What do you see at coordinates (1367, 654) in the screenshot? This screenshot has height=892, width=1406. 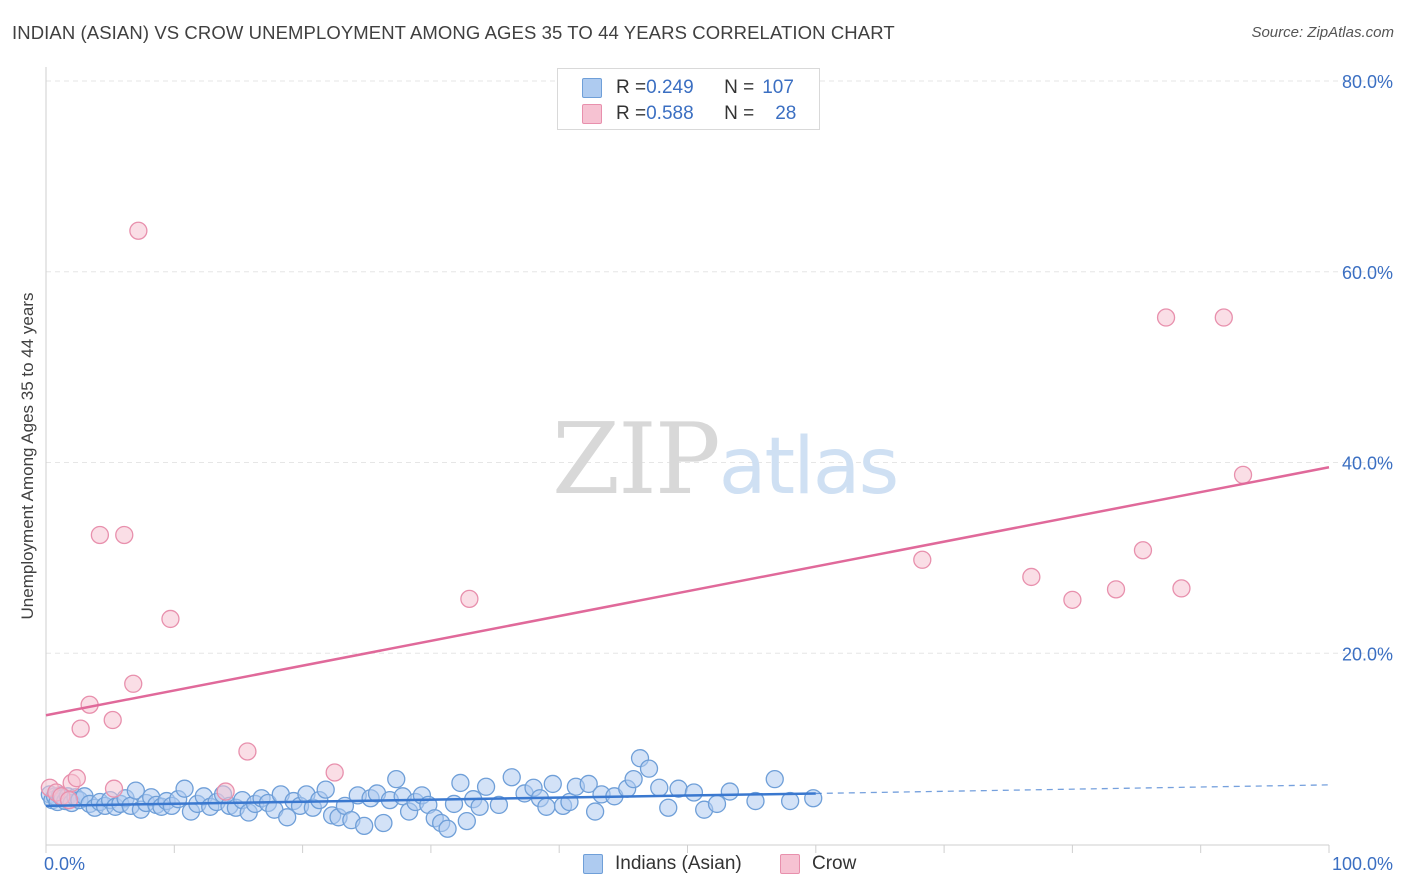 I see `y-tick-label: 20.0%` at bounding box center [1367, 654].